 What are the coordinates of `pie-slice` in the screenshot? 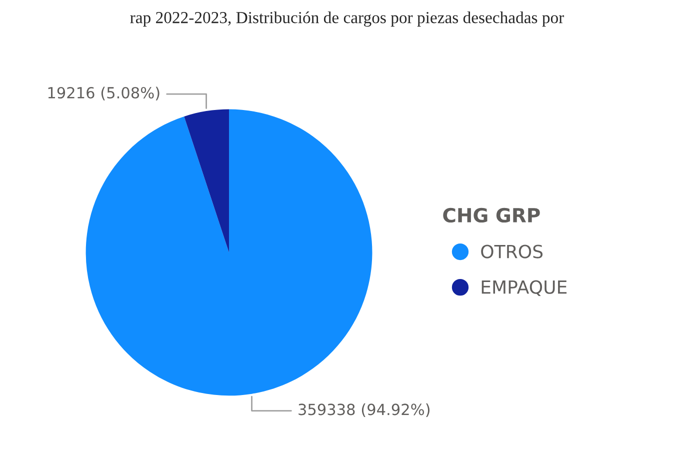 It's located at (207, 180).